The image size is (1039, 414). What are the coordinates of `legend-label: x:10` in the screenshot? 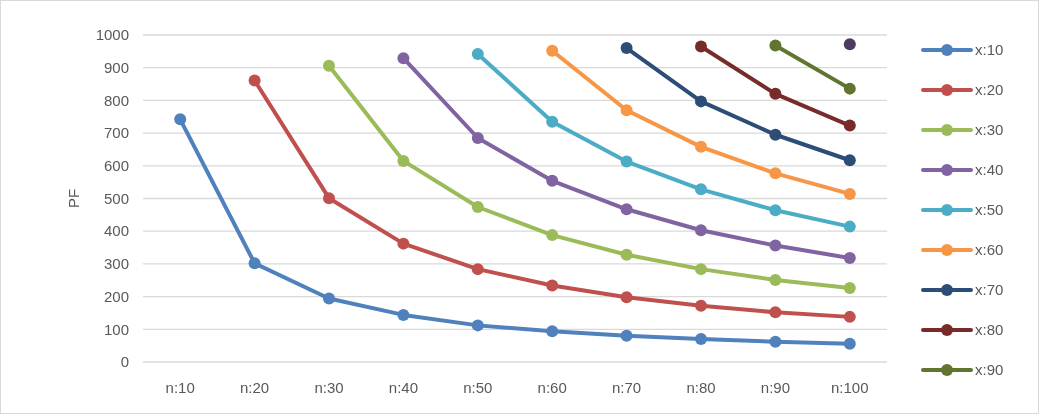 It's located at (989, 50).